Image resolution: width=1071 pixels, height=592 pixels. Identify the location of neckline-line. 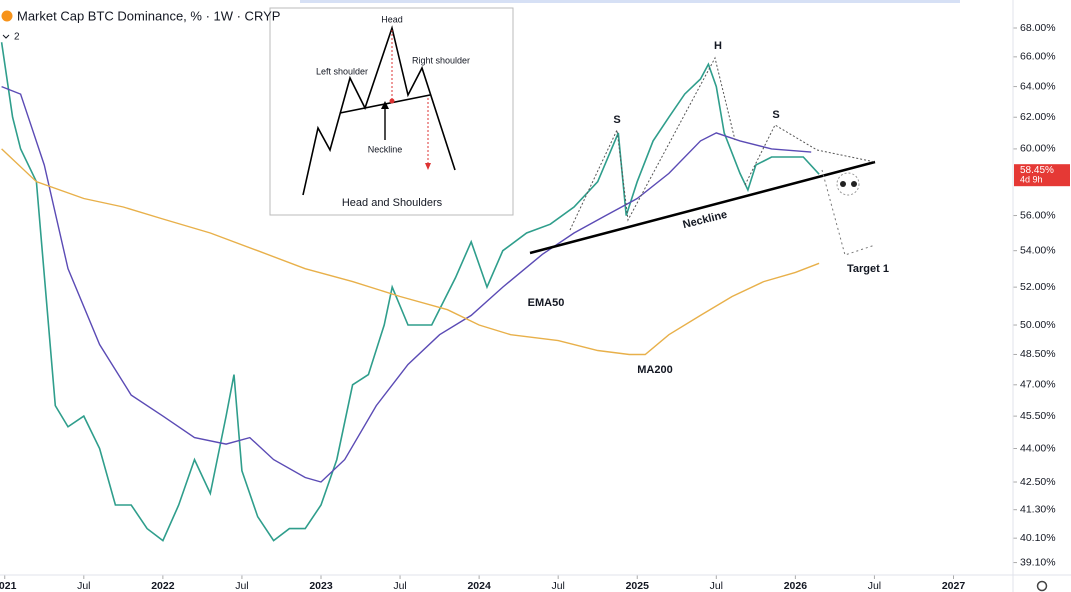
(702, 207).